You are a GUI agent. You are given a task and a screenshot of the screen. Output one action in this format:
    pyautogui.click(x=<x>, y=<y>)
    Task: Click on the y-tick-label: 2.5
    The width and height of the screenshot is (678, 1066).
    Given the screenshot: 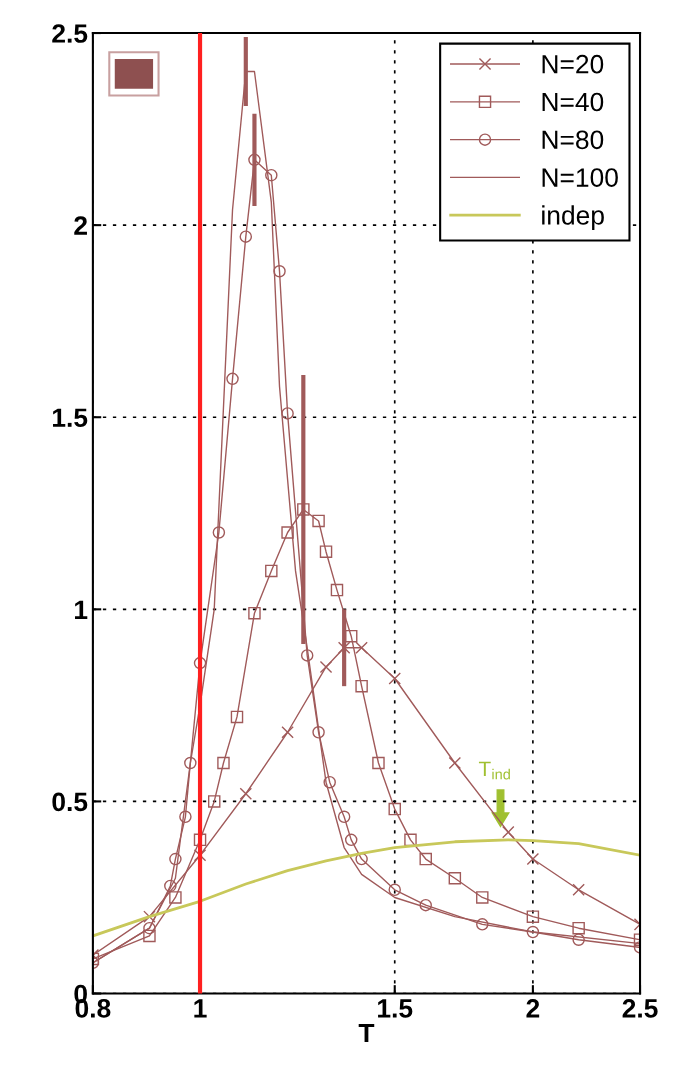 What is the action you would take?
    pyautogui.click(x=70, y=33)
    